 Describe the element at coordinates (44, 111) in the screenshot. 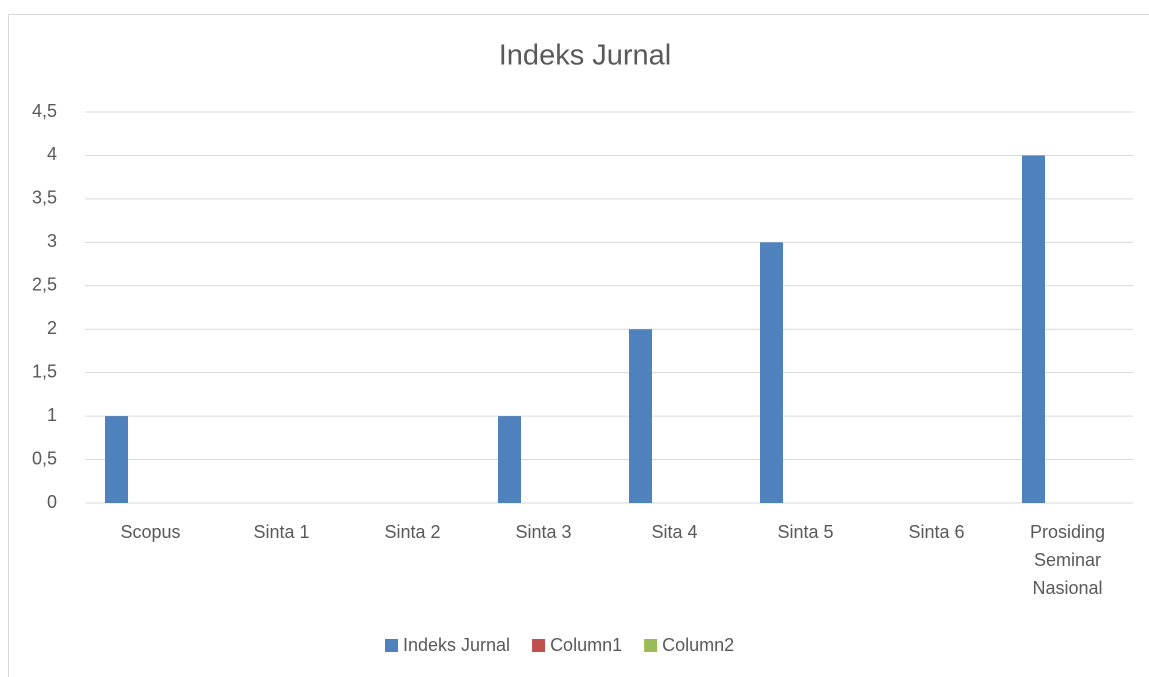

I see `y-tick-label: 4,5` at that location.